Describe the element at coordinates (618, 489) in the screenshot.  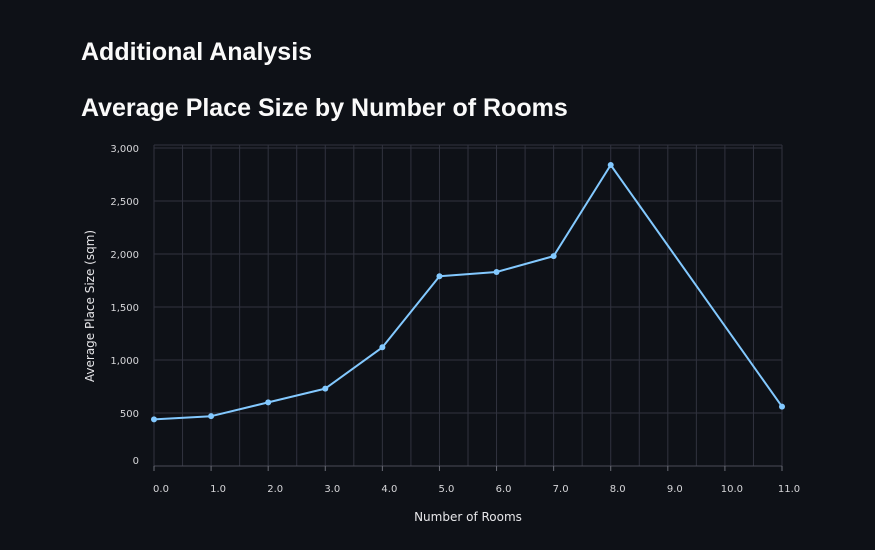
I see `x-tick-label: 8.0` at that location.